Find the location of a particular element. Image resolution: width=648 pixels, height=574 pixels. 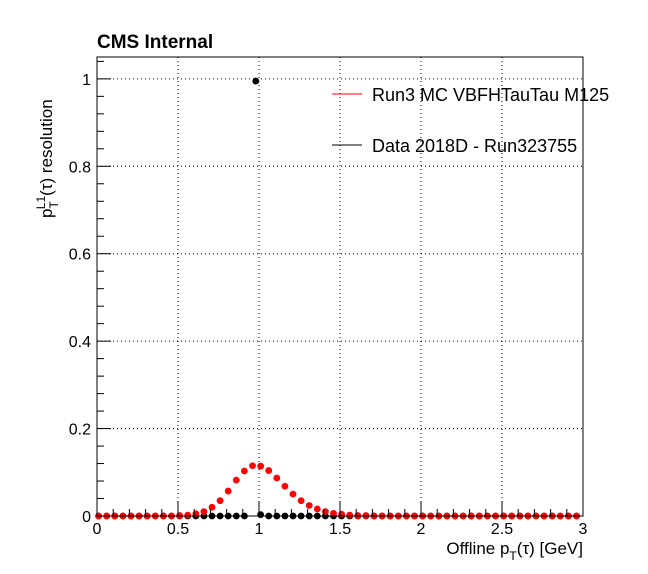

legend-label-mc: Run3 MC VBFHTauTau M125 is located at coordinates (490, 95).